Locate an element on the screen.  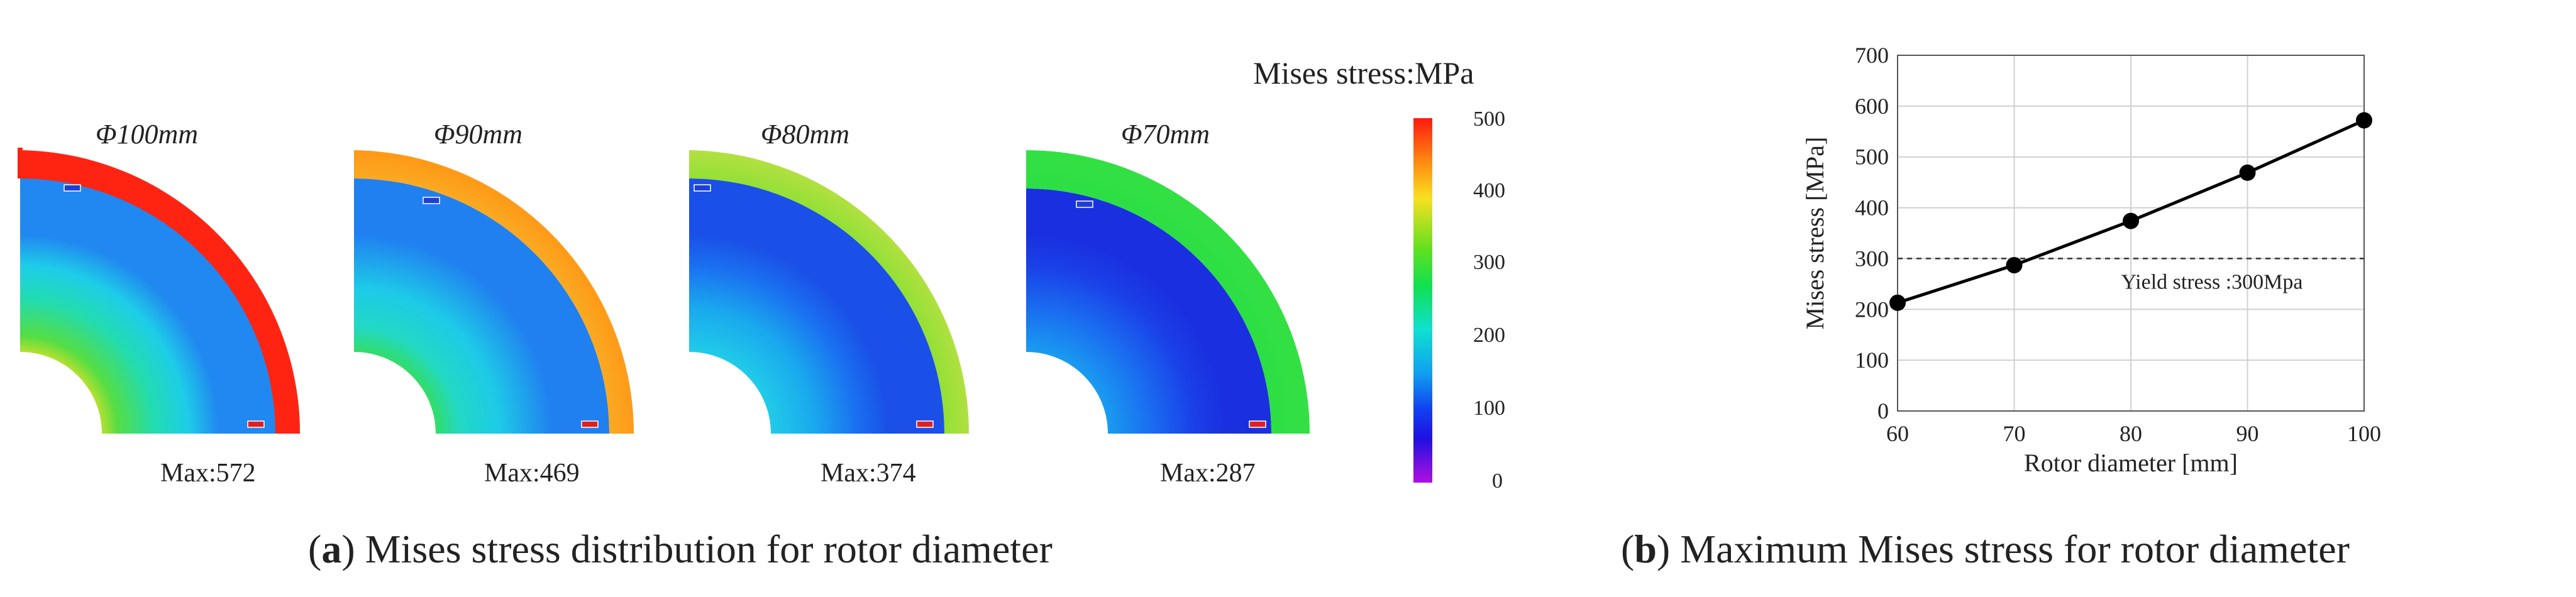
data-points is located at coordinates (2130, 212).